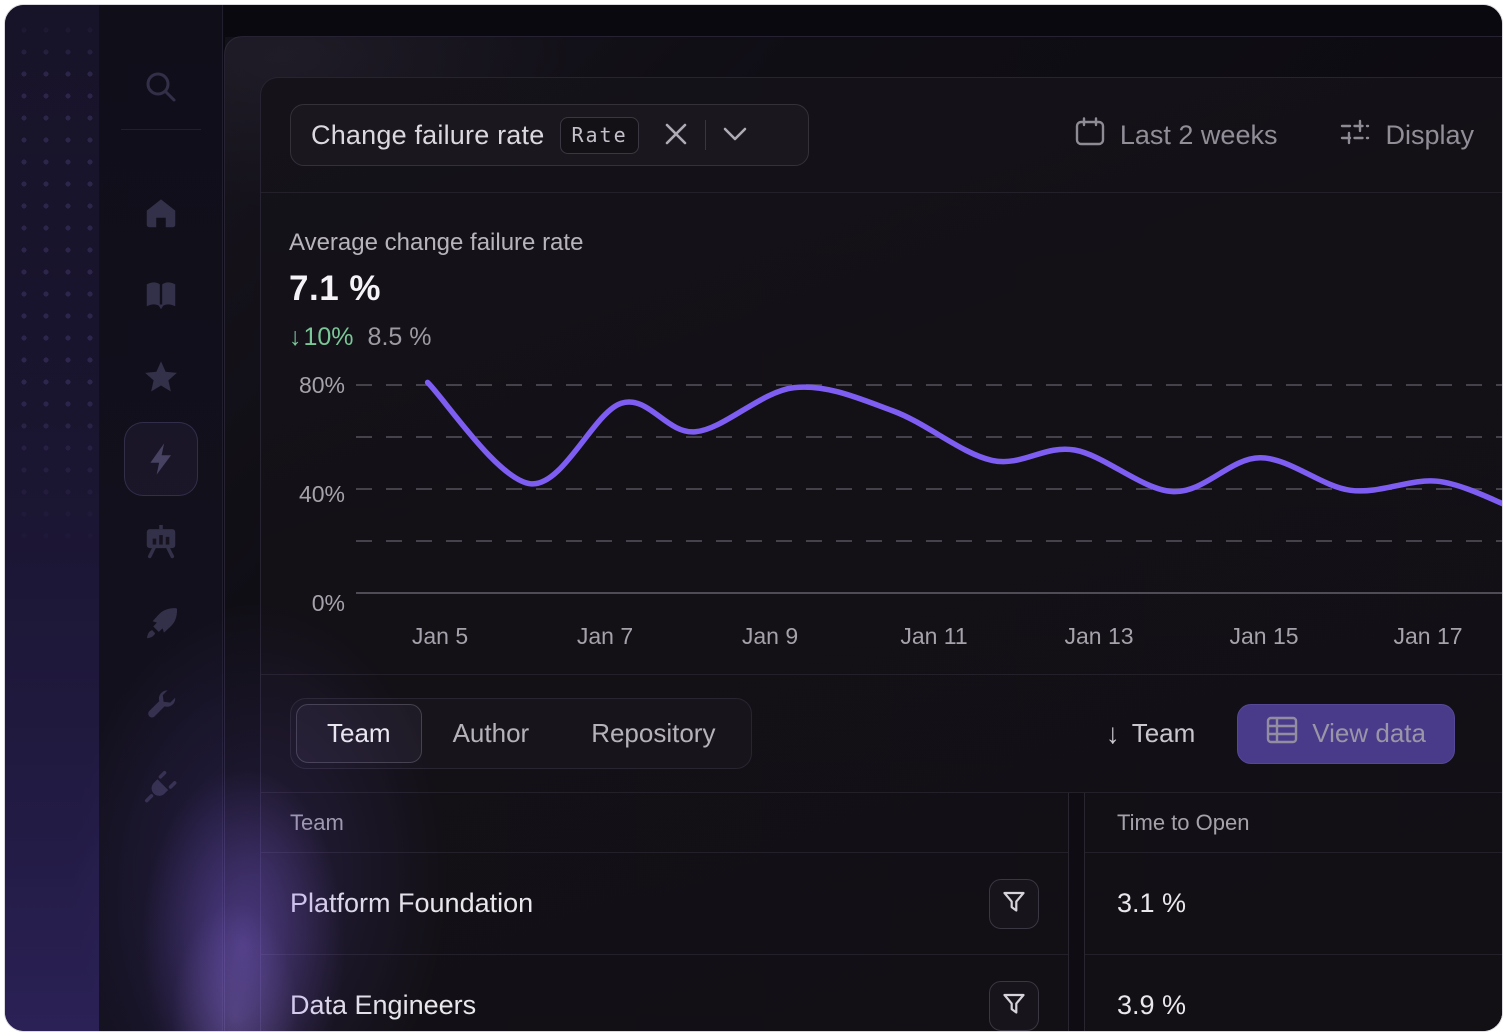 The width and height of the screenshot is (1507, 1036). What do you see at coordinates (52, 518) in the screenshot?
I see `decorative-dot-strip` at bounding box center [52, 518].